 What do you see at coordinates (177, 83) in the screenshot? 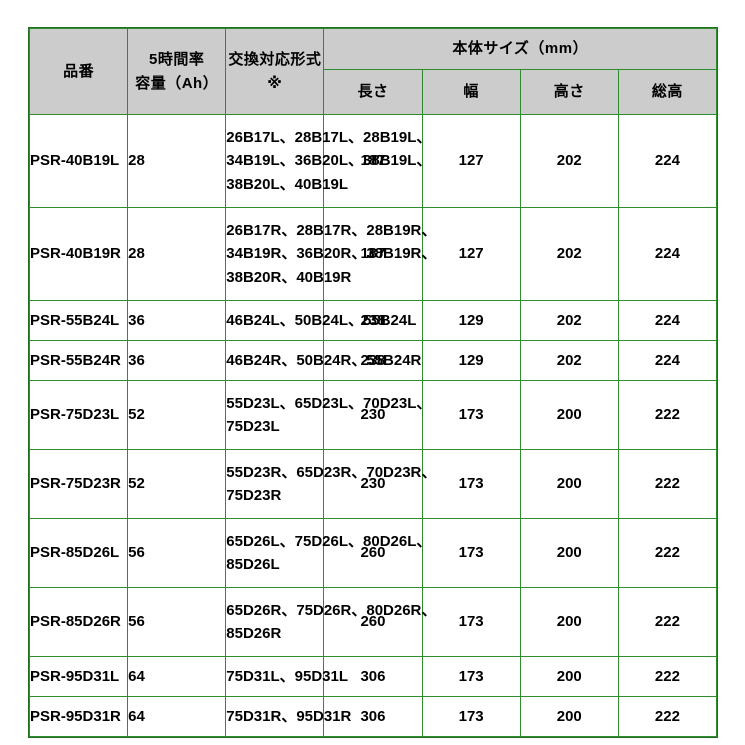
I see `capacity-header-line2: 容量（Ah）` at bounding box center [177, 83].